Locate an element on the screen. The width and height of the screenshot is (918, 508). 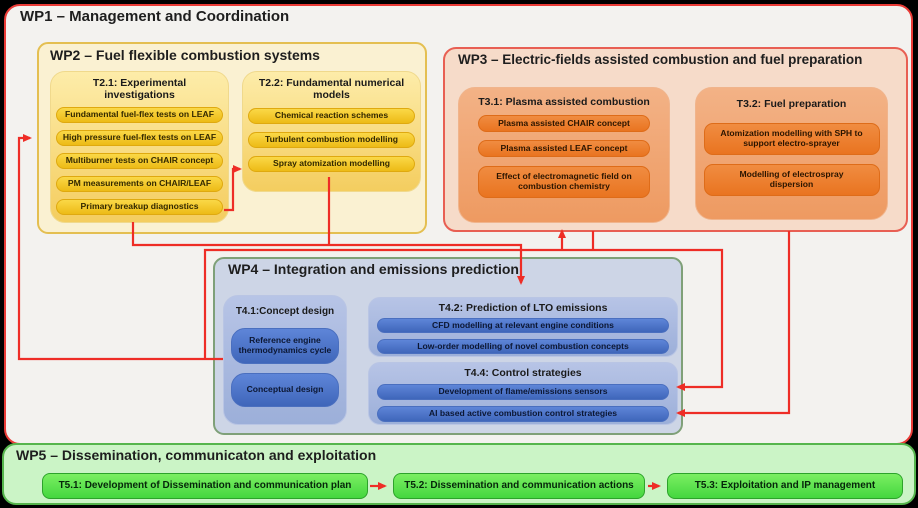
t31-title: T3.1: Plasma assisted combustion is located at coordinates (564, 102).